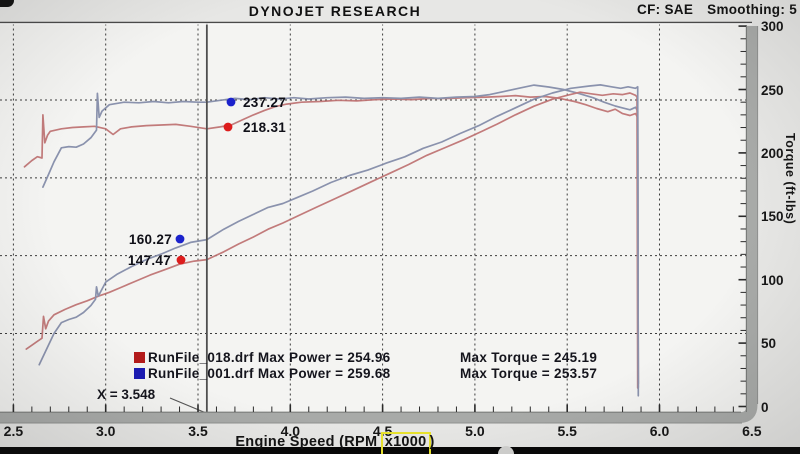  I want to click on legend-swatch-red, so click(139, 357).